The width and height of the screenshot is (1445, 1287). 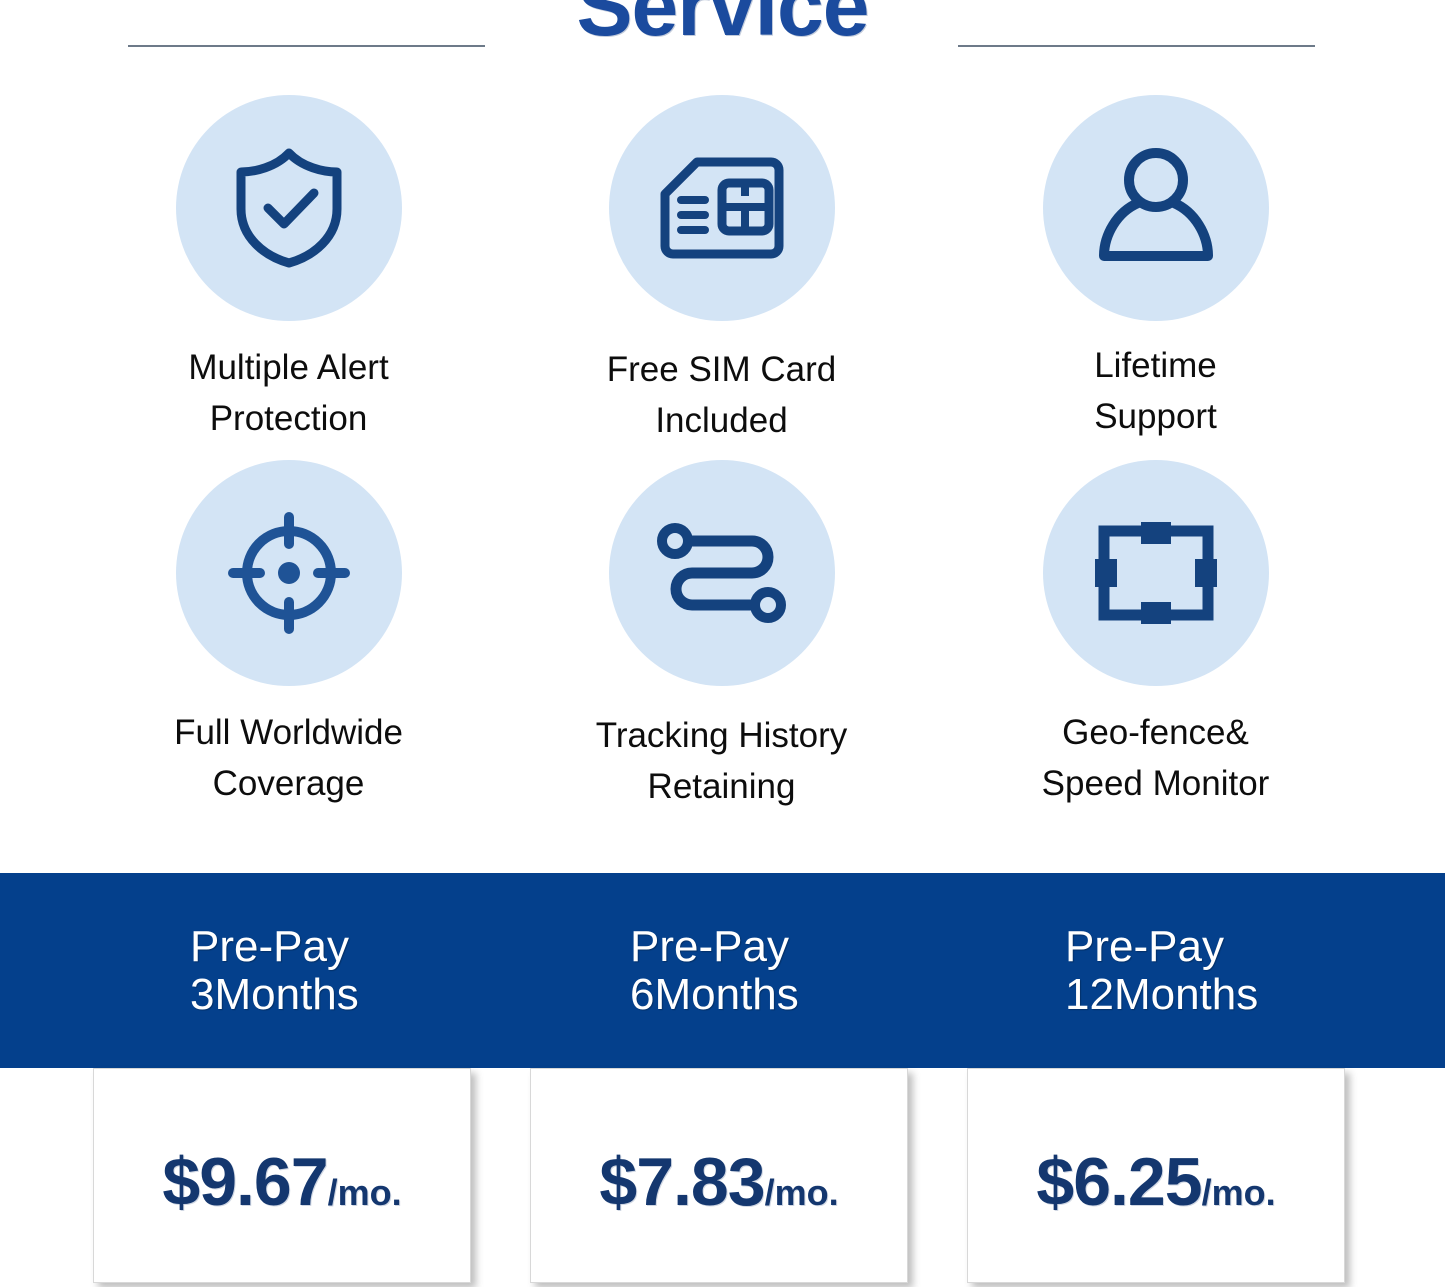 I want to click on price-value: $6.25 /mo., so click(x=1155, y=1182).